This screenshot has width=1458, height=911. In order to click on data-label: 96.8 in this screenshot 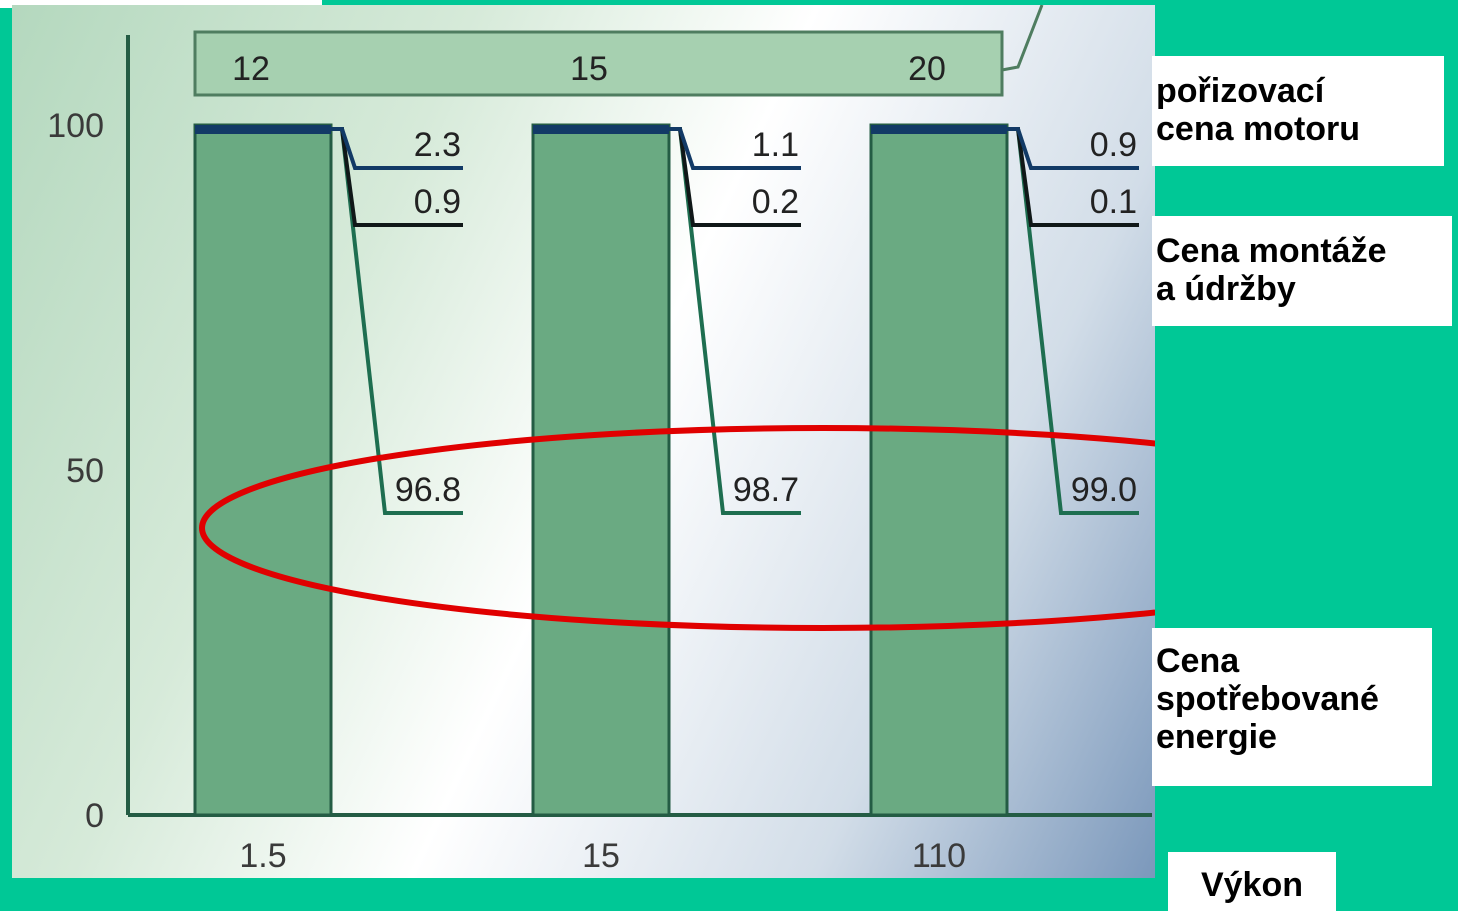, I will do `click(428, 490)`.